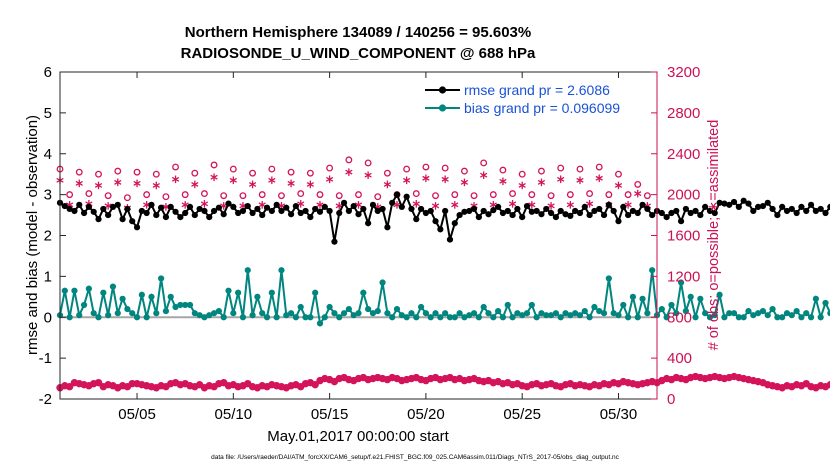  I want to click on y-tick-label: 4, so click(48, 154).